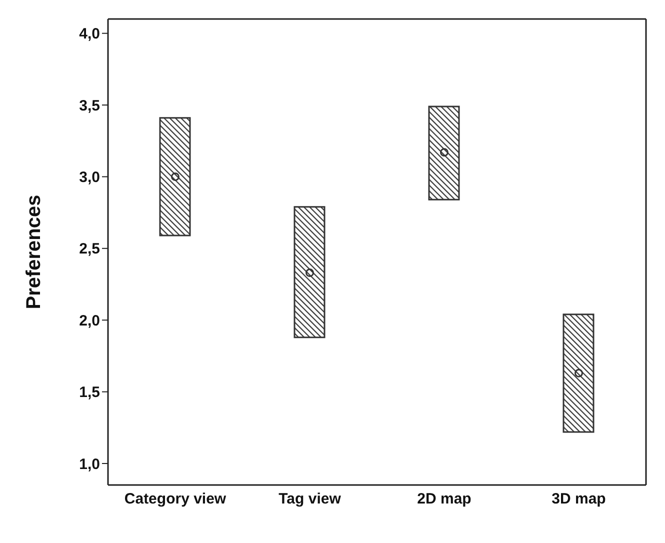 The image size is (665, 543). Describe the element at coordinates (89, 321) in the screenshot. I see `y-tick-label: 2,0` at that location.